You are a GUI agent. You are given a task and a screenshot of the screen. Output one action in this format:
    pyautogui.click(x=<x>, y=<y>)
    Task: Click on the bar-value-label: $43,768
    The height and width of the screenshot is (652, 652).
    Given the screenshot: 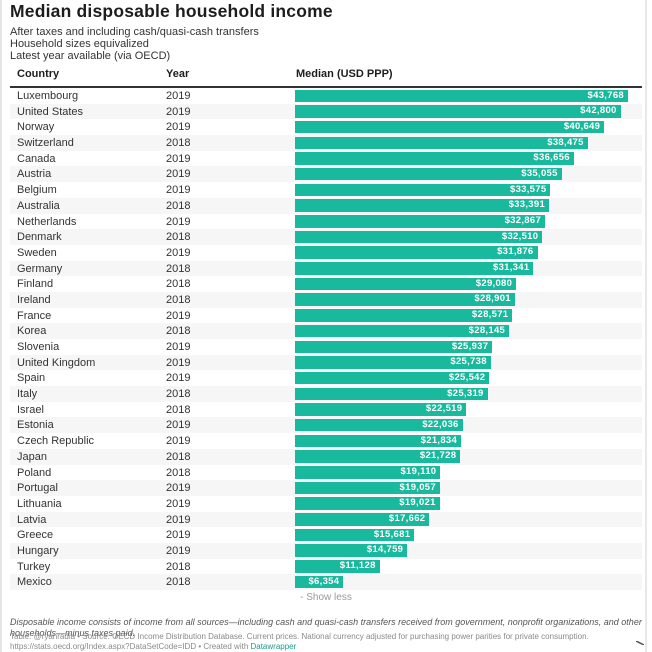 What is the action you would take?
    pyautogui.click(x=605, y=95)
    